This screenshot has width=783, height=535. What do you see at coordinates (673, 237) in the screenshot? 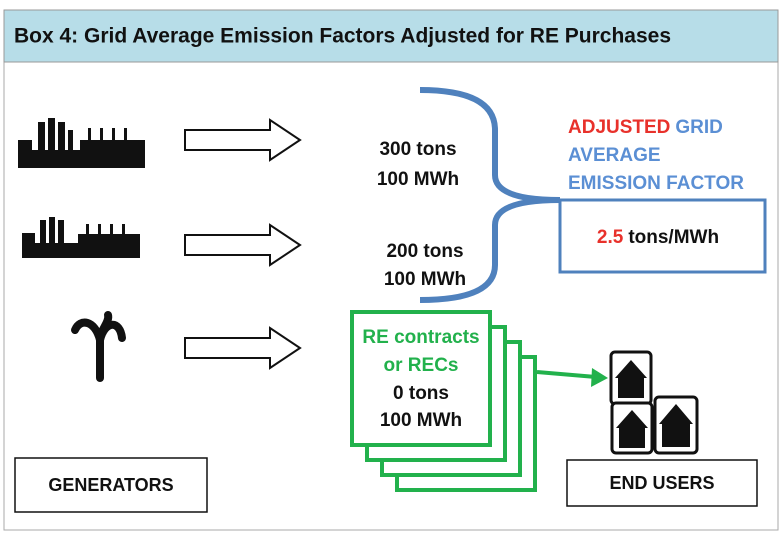
I see `factor-unit: tons/MWh` at bounding box center [673, 237].